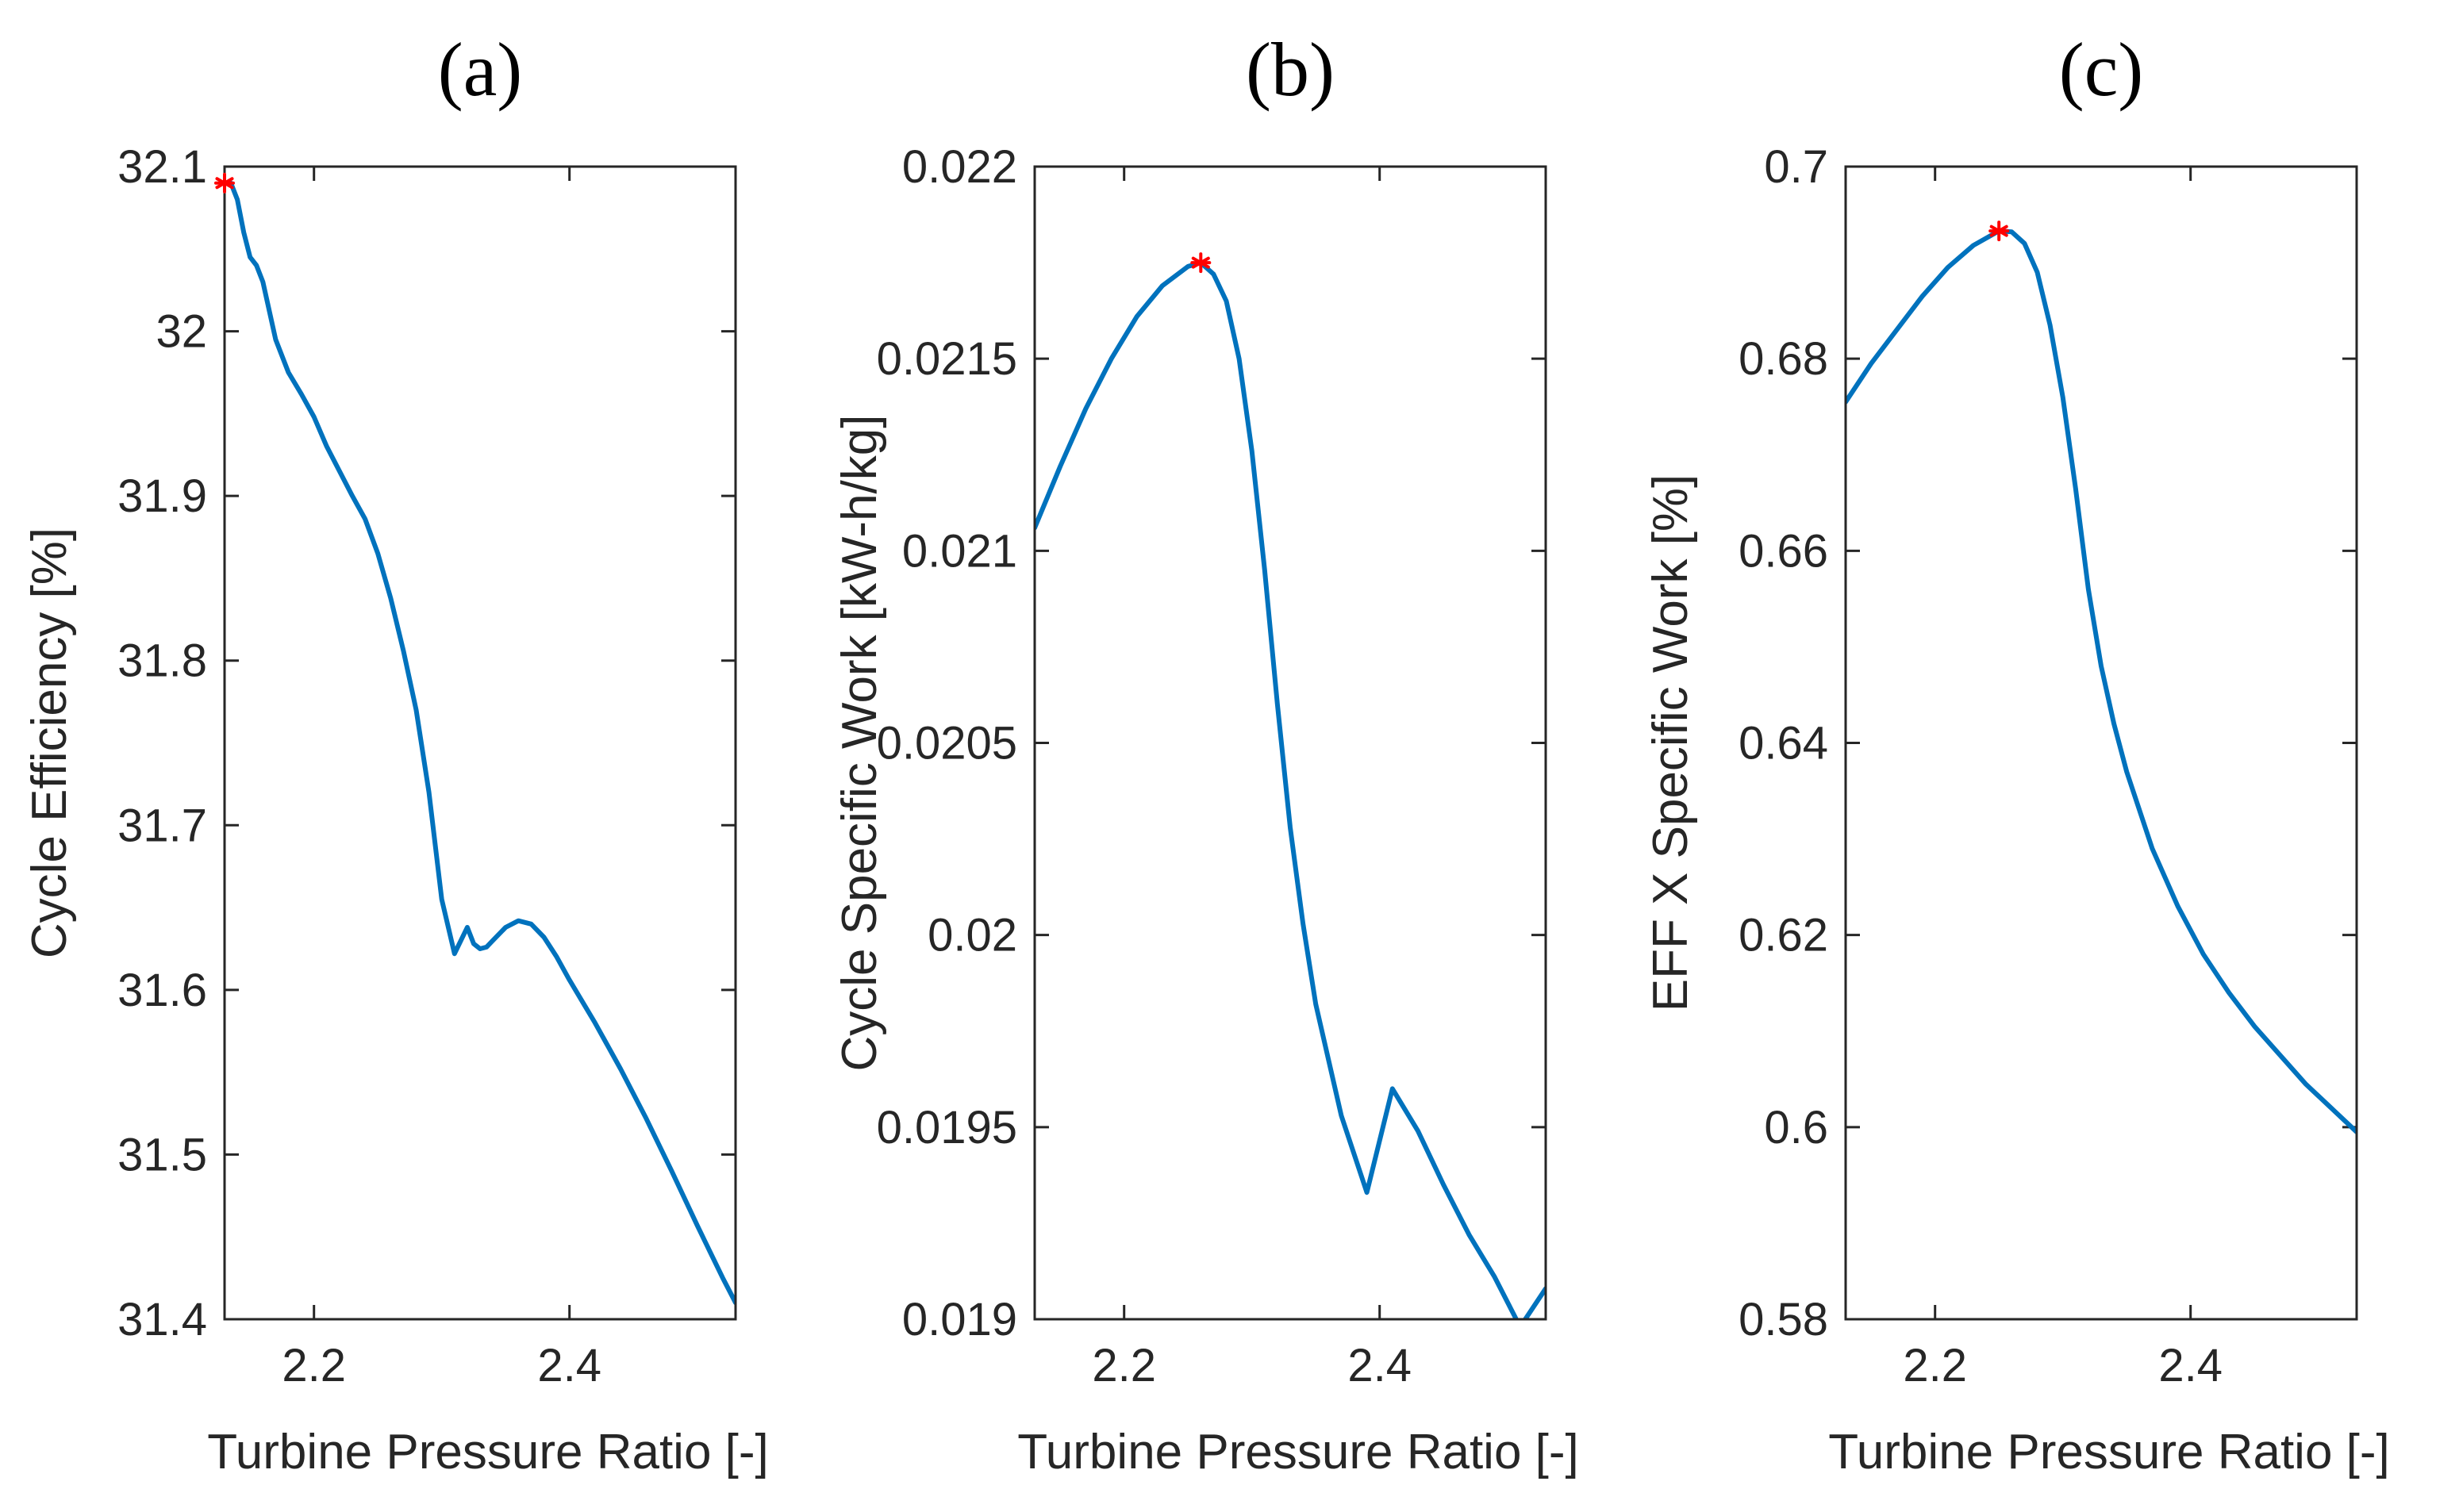 Image resolution: width=2459 pixels, height=1512 pixels. I want to click on y-tick-label: 31.7, so click(162, 825).